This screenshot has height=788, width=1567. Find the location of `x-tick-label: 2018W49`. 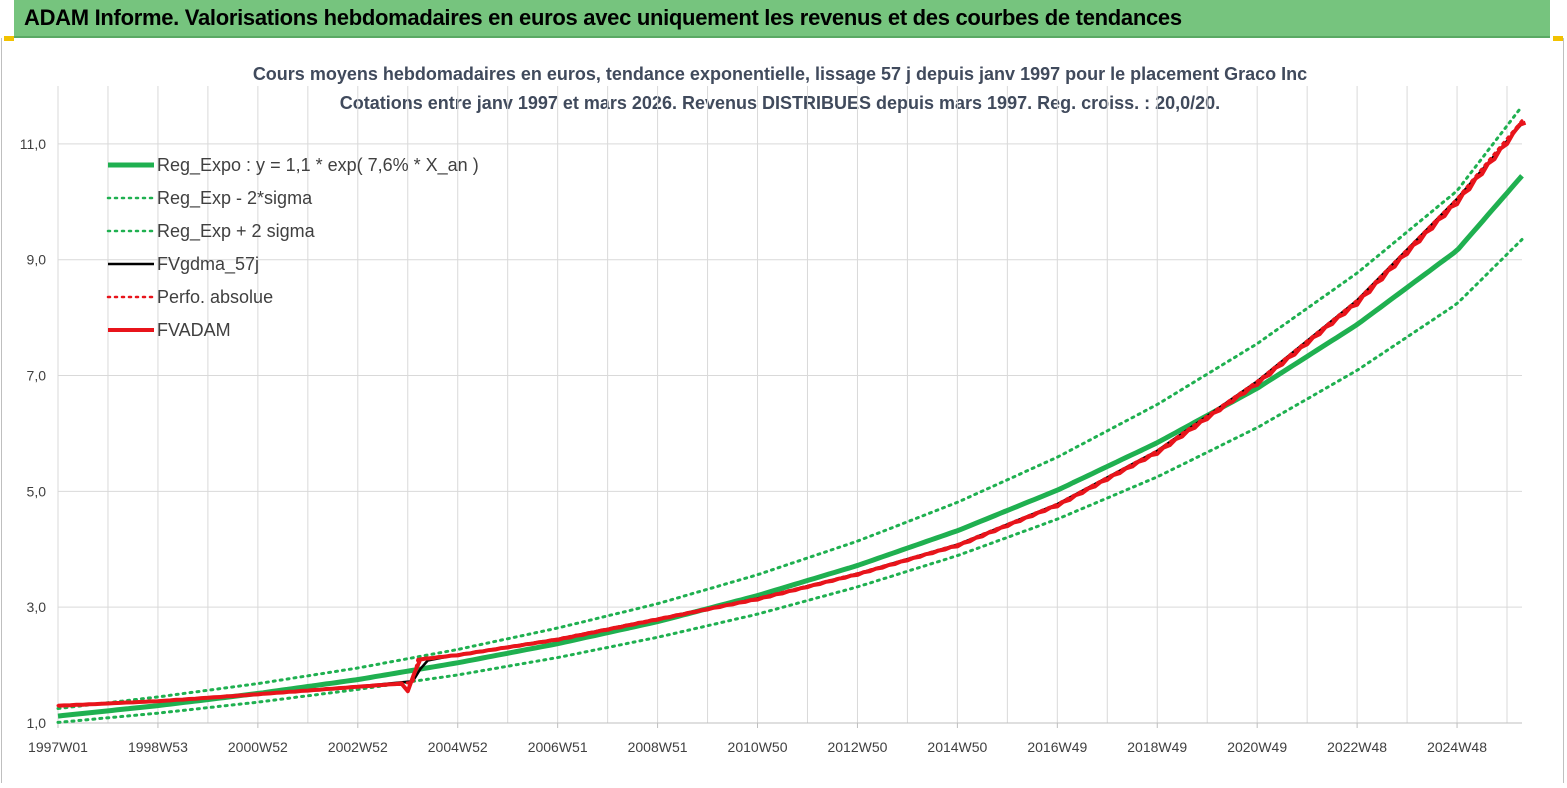

x-tick-label: 2018W49 is located at coordinates (1157, 747).